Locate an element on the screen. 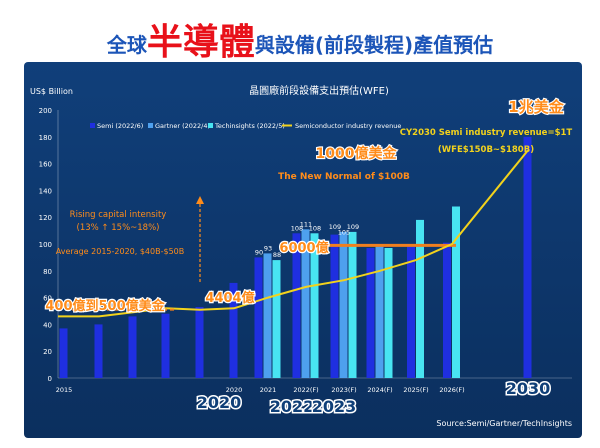  y-tick-label: 80 is located at coordinates (47, 272).